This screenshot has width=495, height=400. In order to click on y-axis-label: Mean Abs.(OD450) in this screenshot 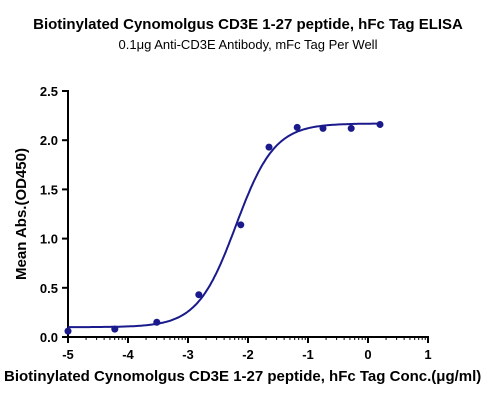, I will do `click(21, 214)`.